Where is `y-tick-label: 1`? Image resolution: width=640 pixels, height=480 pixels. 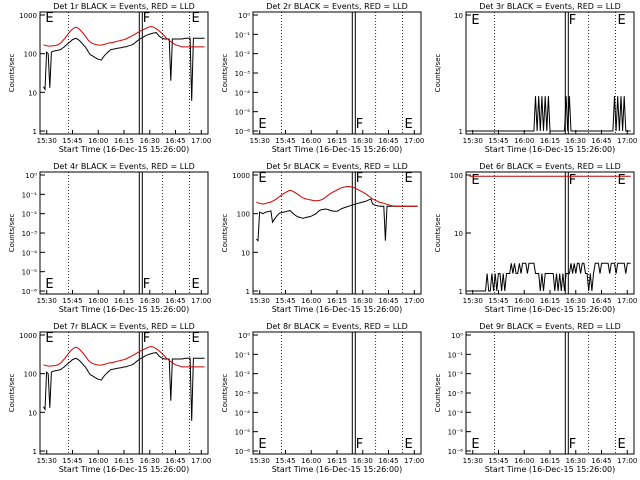 y-tick-label: 1 is located at coordinates (461, 132).